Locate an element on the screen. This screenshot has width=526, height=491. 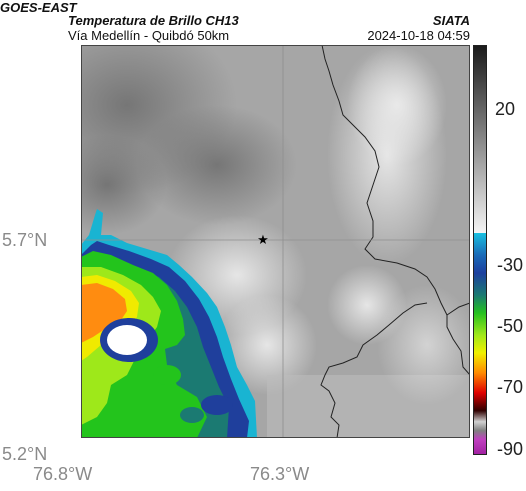
lon-tick-label: 76.3°W is located at coordinates (280, 474).